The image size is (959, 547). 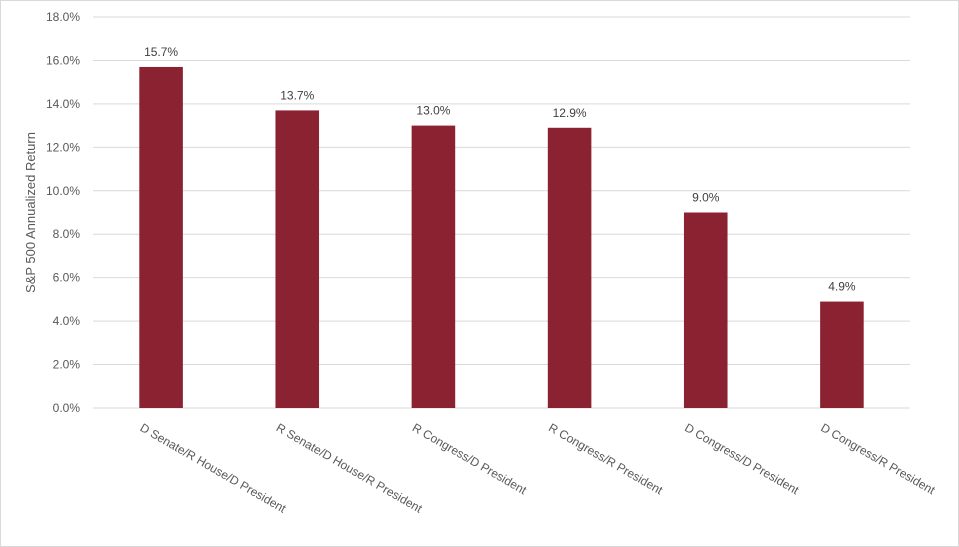 I want to click on data-label: 13.7%, so click(x=297, y=95).